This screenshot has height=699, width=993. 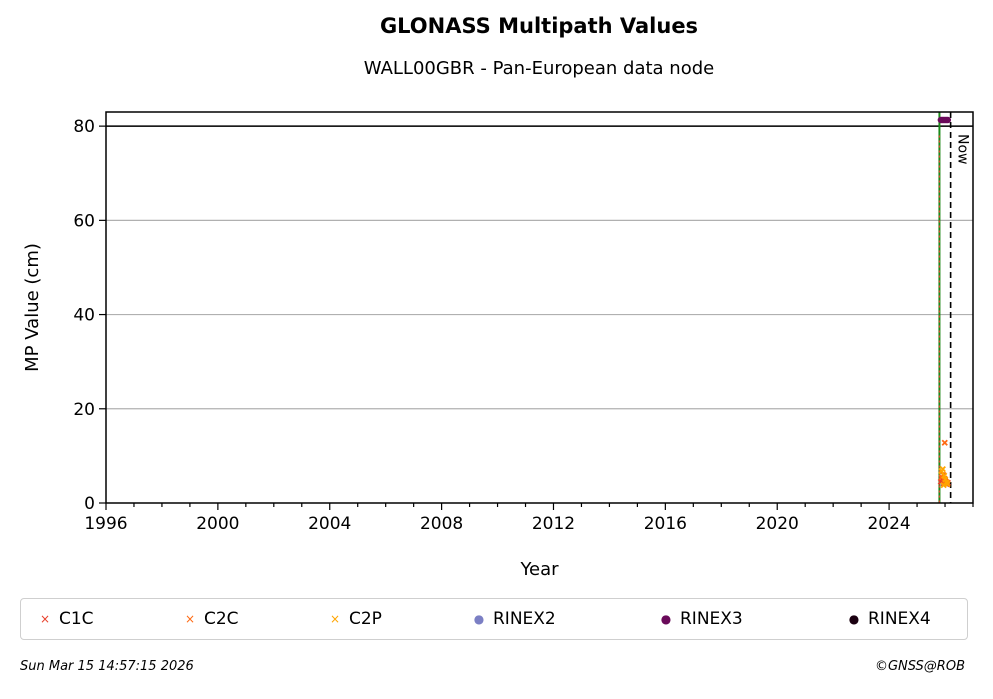 I want to click on y-tick-label: 40, so click(x=84, y=316).